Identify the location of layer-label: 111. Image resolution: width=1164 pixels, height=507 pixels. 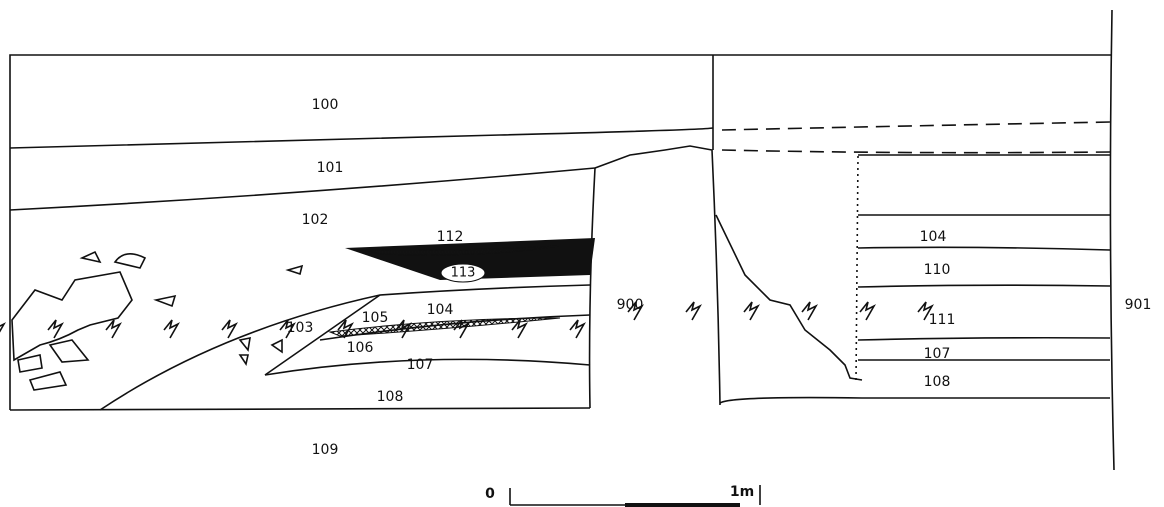
(942, 320).